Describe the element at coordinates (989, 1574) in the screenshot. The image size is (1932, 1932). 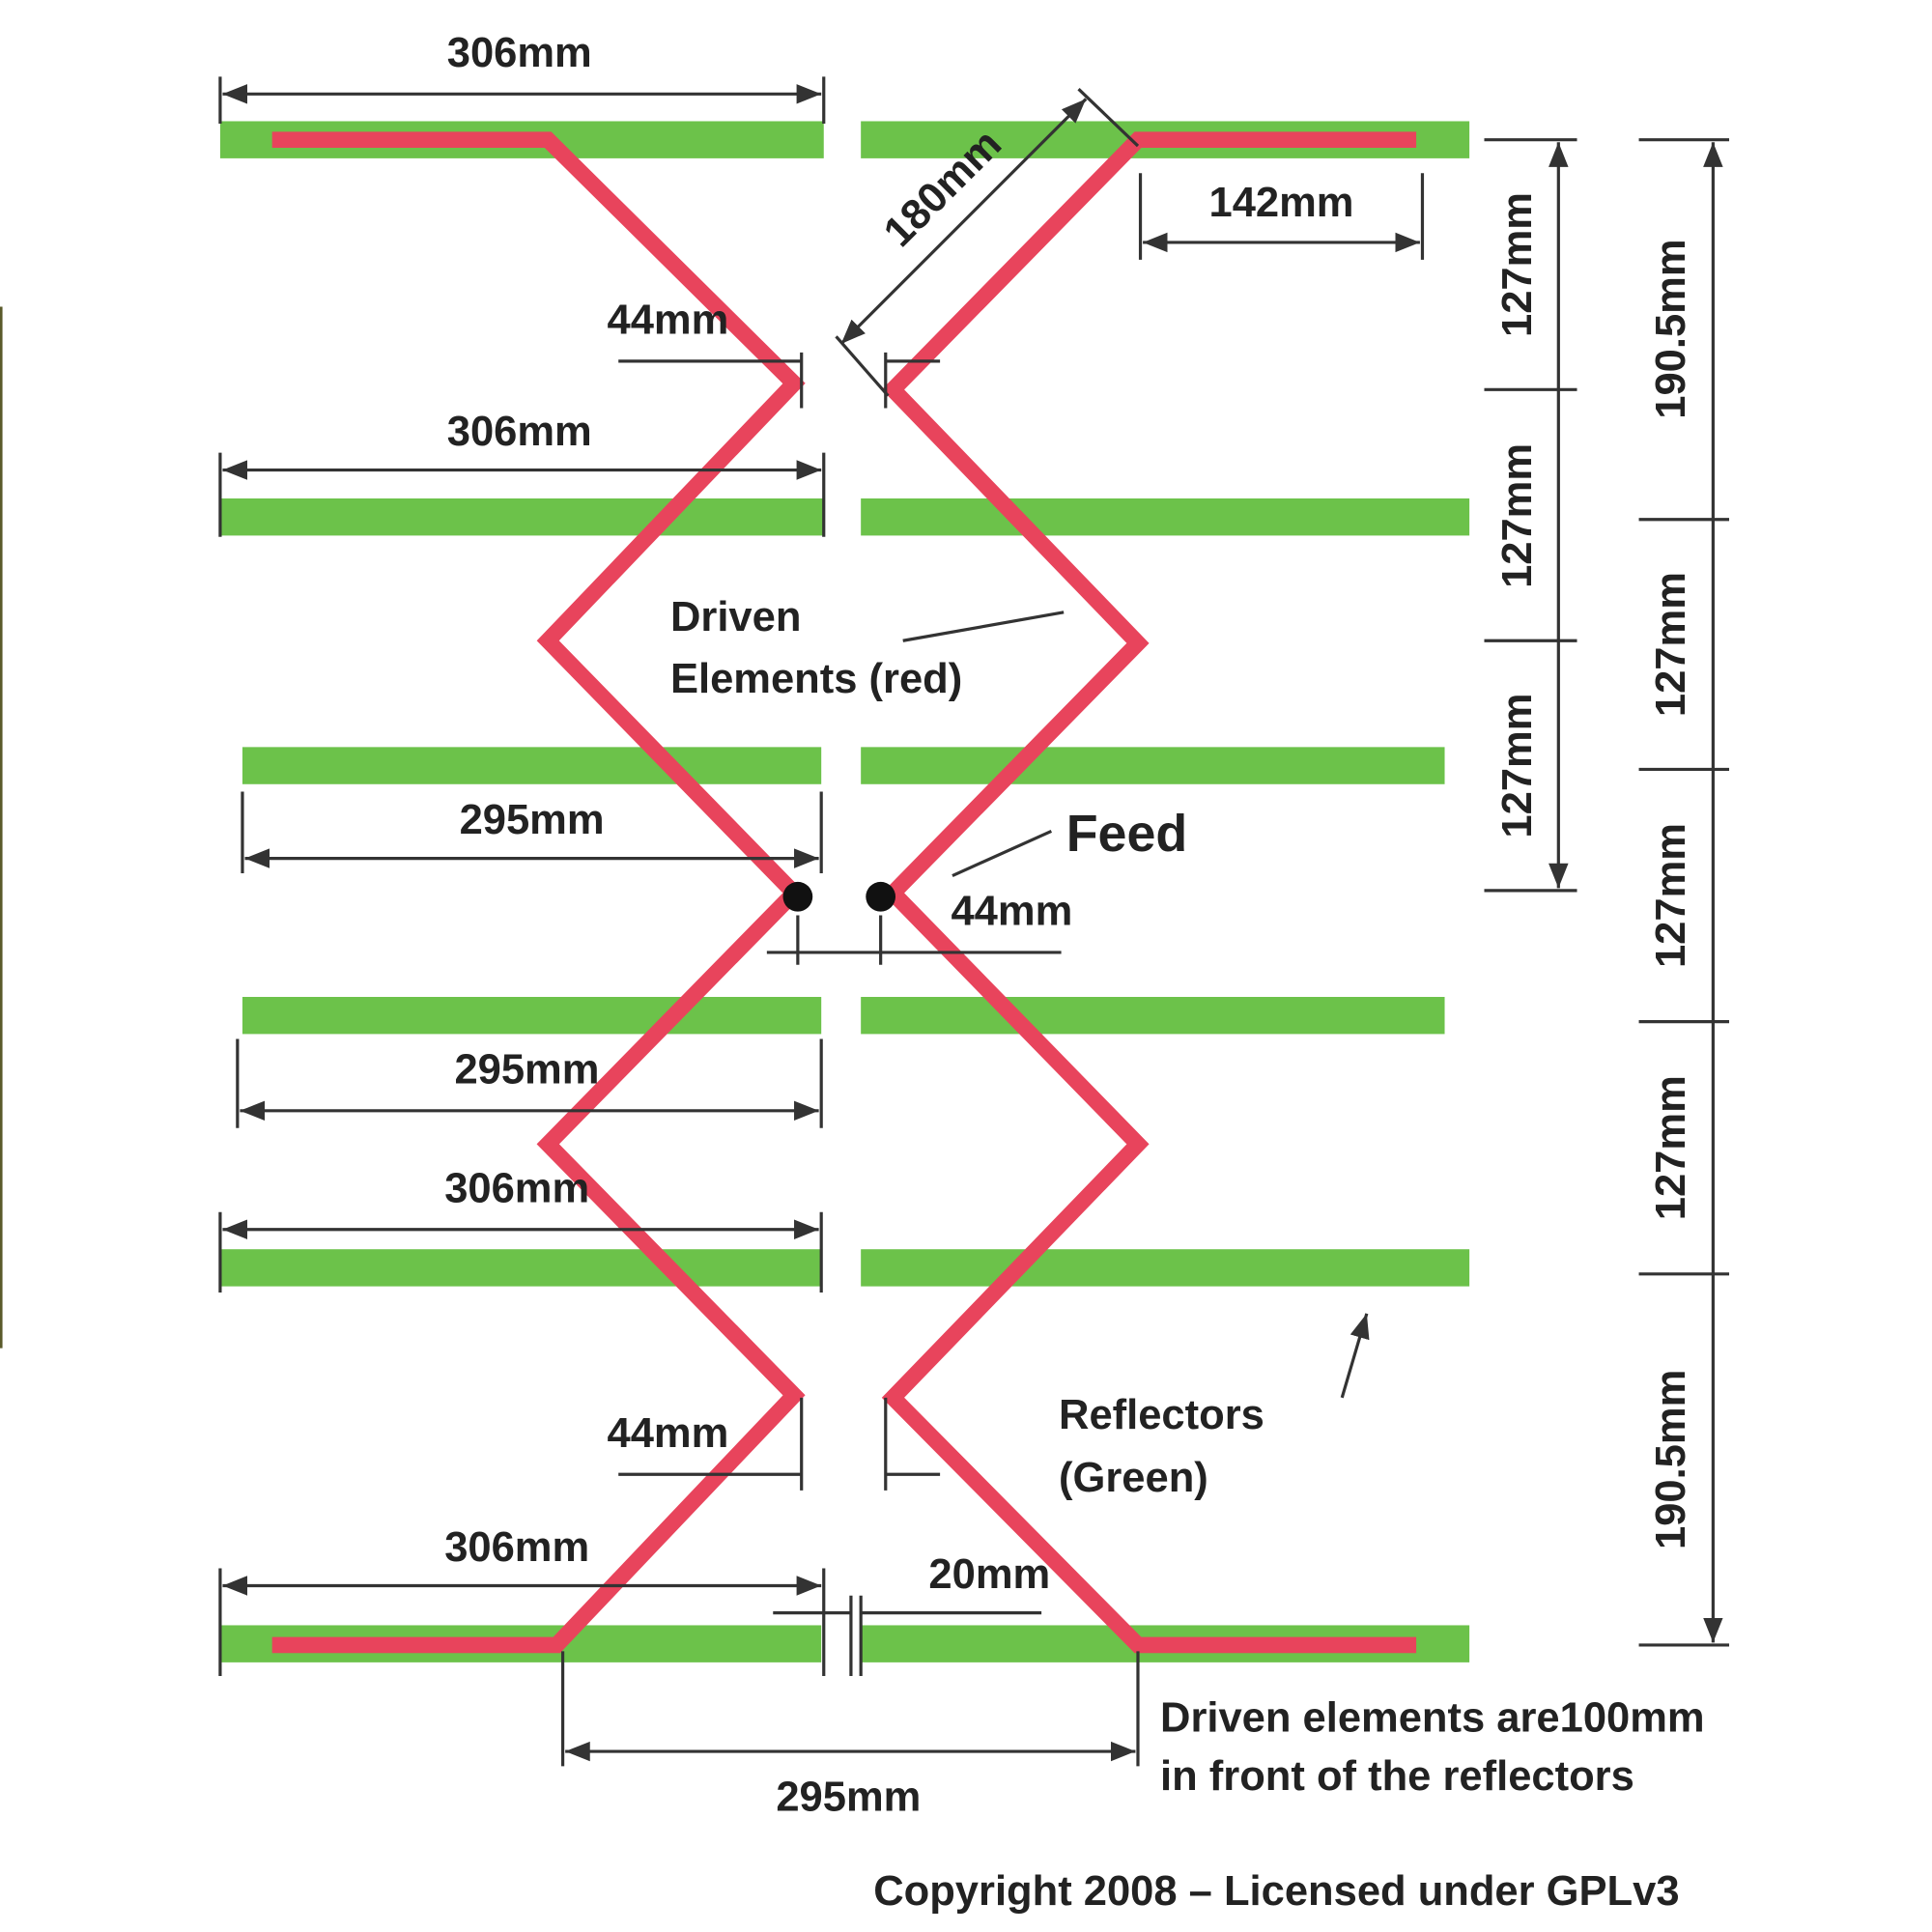
I see `dim-label: 20mm` at that location.